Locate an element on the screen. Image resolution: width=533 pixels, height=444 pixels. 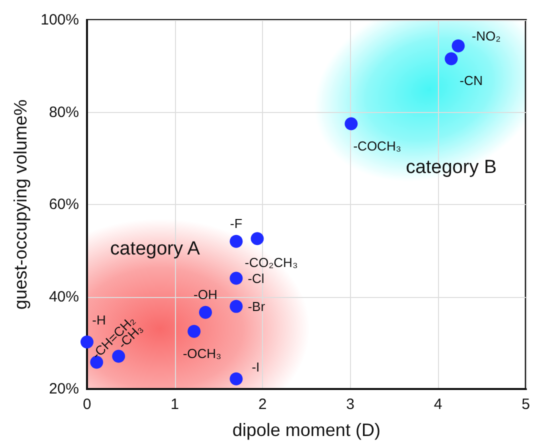
data-label: -F is located at coordinates (236, 223).